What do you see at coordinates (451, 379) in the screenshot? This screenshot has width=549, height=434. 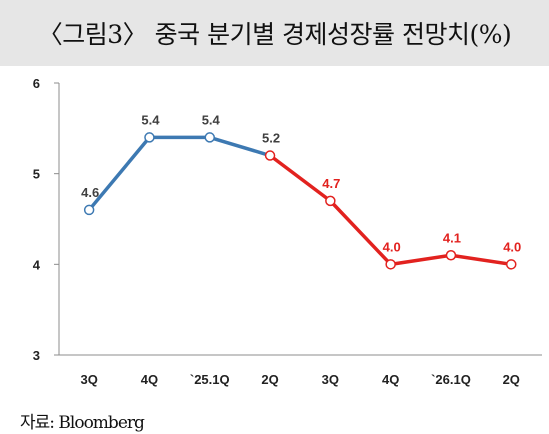 I see `x-tick-label: `26.1Q` at bounding box center [451, 379].